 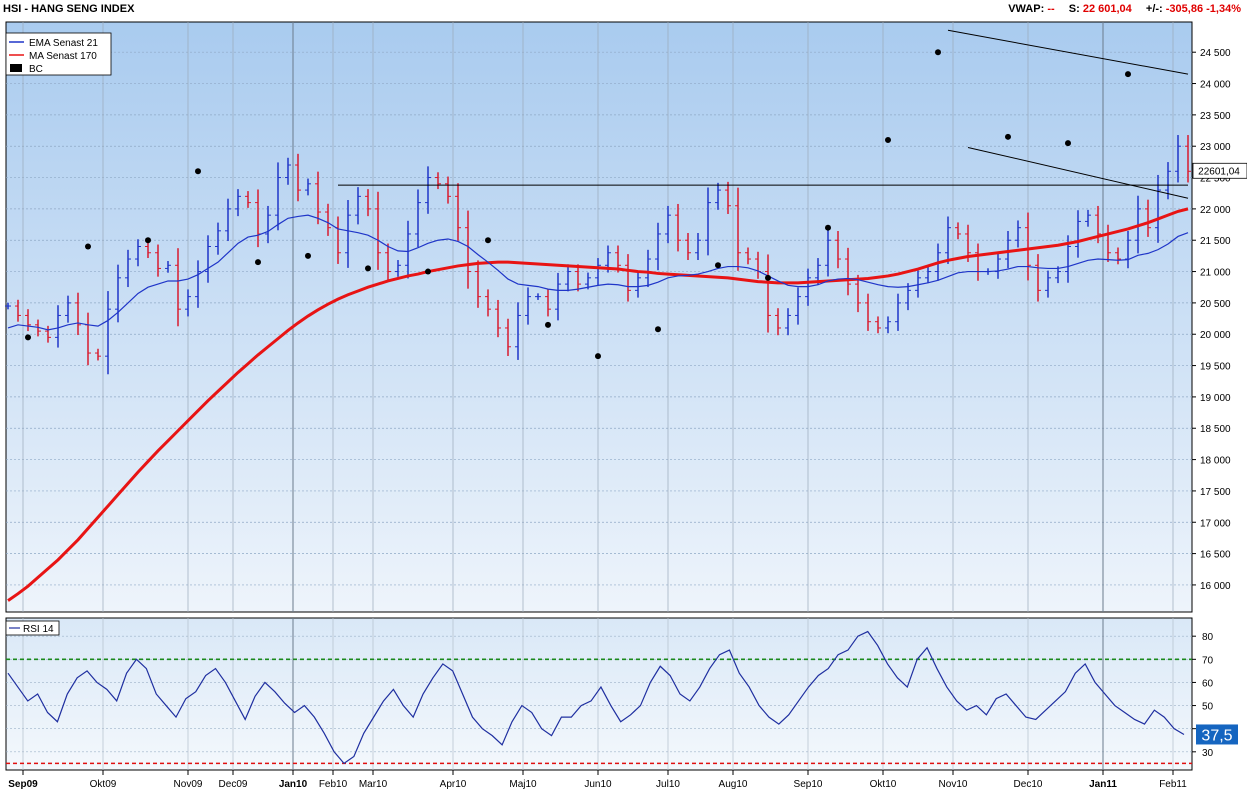 I want to click on last-value: 22 601,04, so click(x=1107, y=9).